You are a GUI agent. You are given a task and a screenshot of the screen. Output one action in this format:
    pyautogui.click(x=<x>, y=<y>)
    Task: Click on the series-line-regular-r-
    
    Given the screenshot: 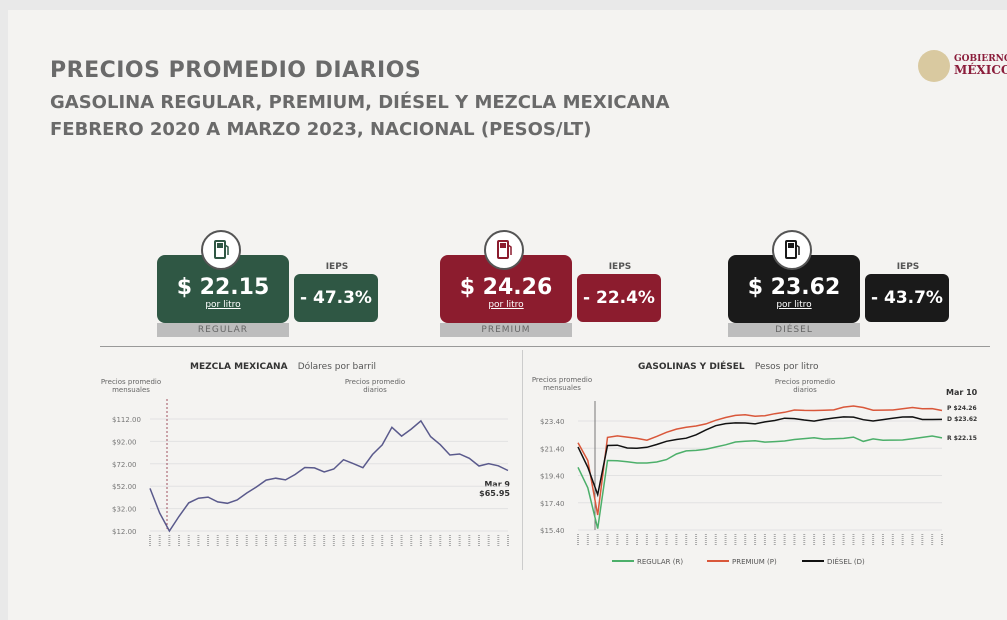 What is the action you would take?
    pyautogui.click(x=760, y=482)
    